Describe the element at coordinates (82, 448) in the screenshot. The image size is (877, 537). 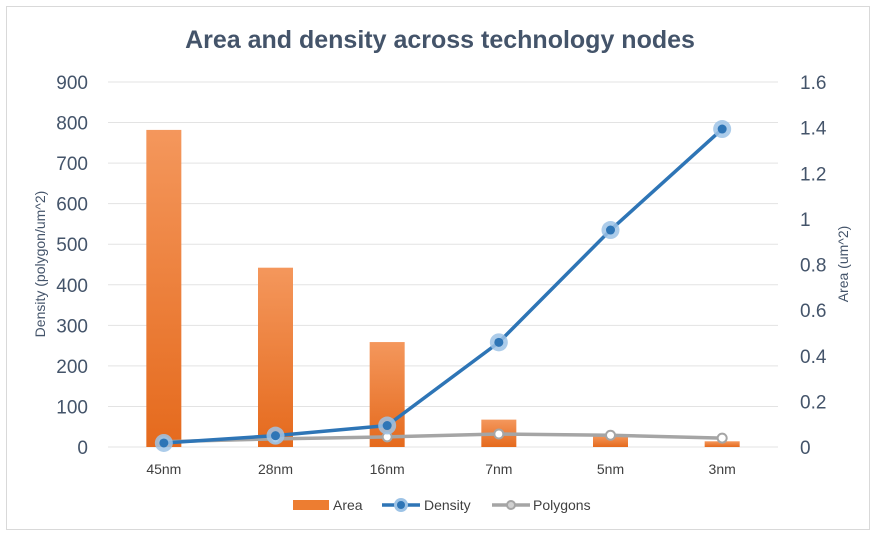
I see `left-tick-label: 0` at that location.